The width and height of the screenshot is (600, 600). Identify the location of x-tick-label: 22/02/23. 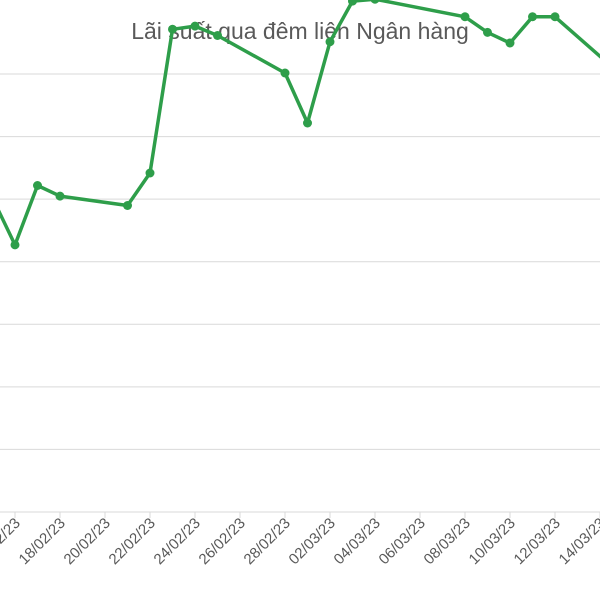
(132, 541).